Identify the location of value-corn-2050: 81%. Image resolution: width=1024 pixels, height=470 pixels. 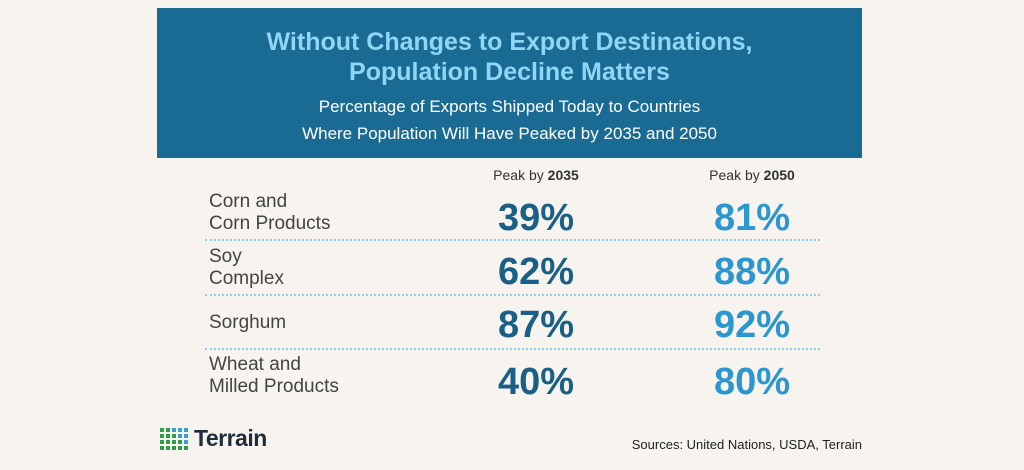
(752, 218).